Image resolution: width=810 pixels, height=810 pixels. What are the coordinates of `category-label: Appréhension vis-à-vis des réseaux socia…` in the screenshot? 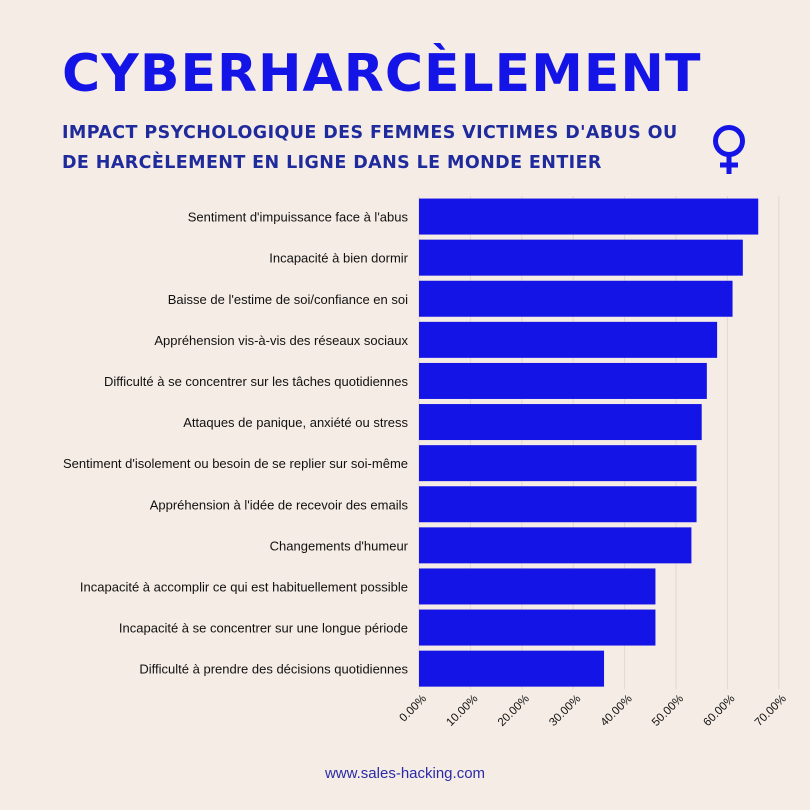 It's located at (281, 340).